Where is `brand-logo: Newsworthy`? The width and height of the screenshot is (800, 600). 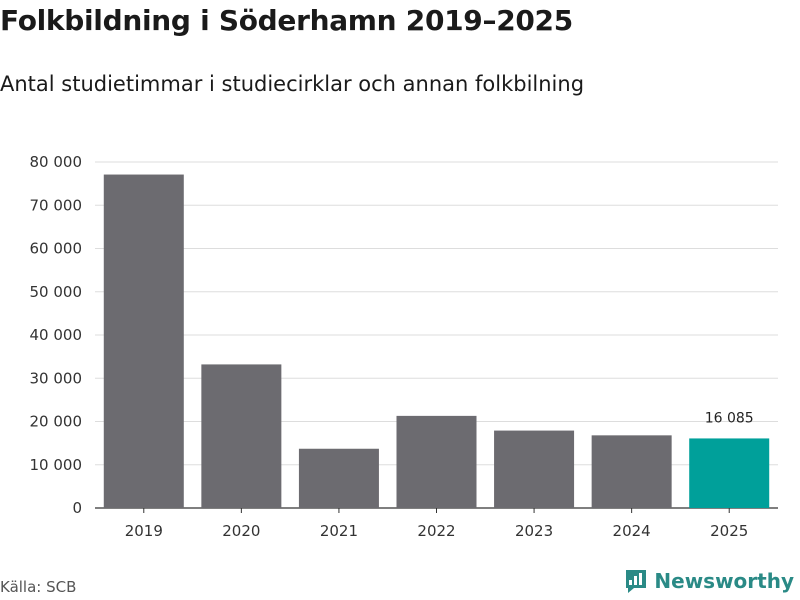 brand-logo: Newsworthy is located at coordinates (709, 581).